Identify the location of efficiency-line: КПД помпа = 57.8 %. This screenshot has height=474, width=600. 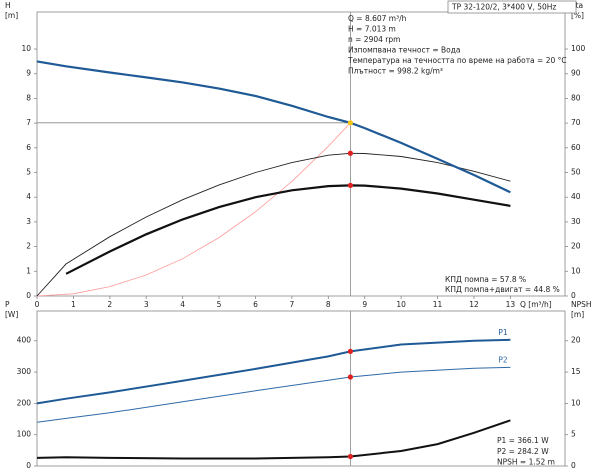
(485, 279).